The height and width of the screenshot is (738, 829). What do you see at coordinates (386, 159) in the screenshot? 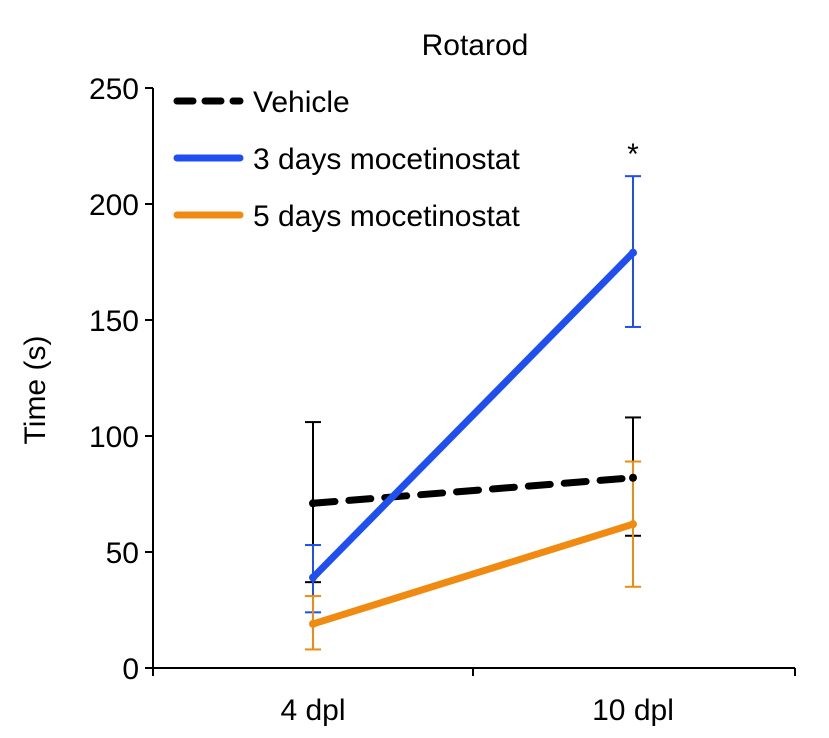
I see `legend-label: 3 days mocetinostat` at bounding box center [386, 159].